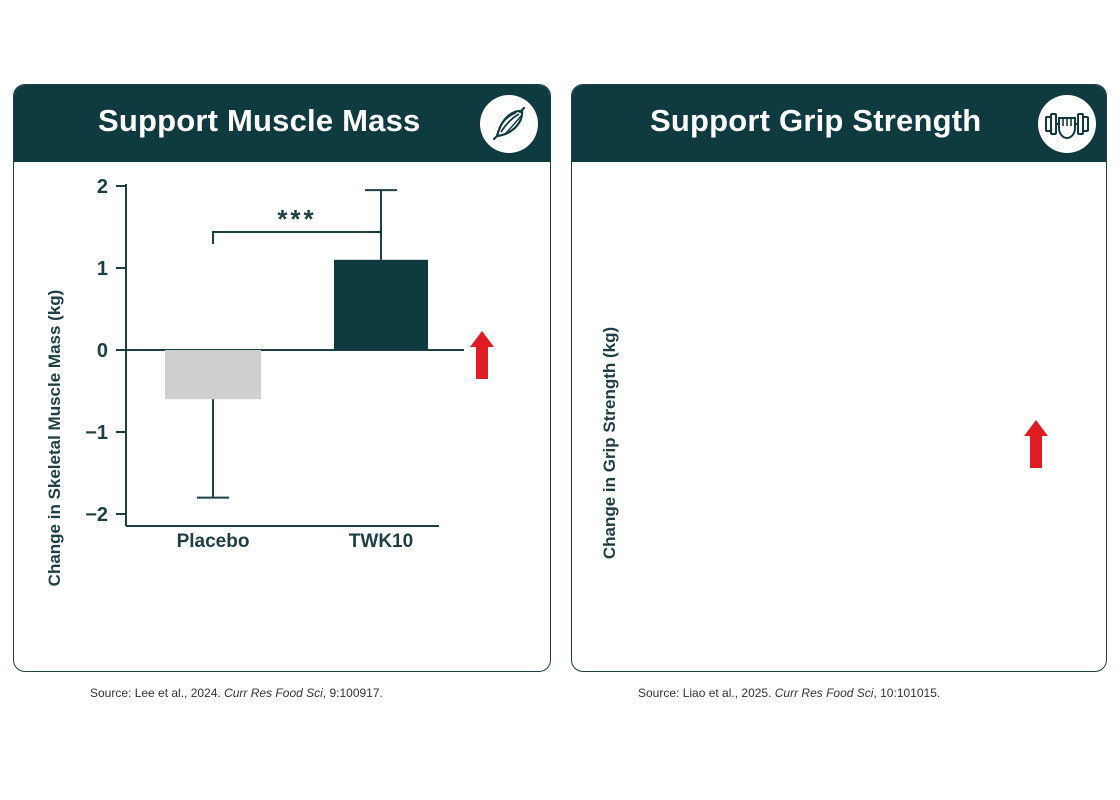 The width and height of the screenshot is (1120, 800). I want to click on y-axis-label: Change in Grip Strength (kg), so click(609, 443).